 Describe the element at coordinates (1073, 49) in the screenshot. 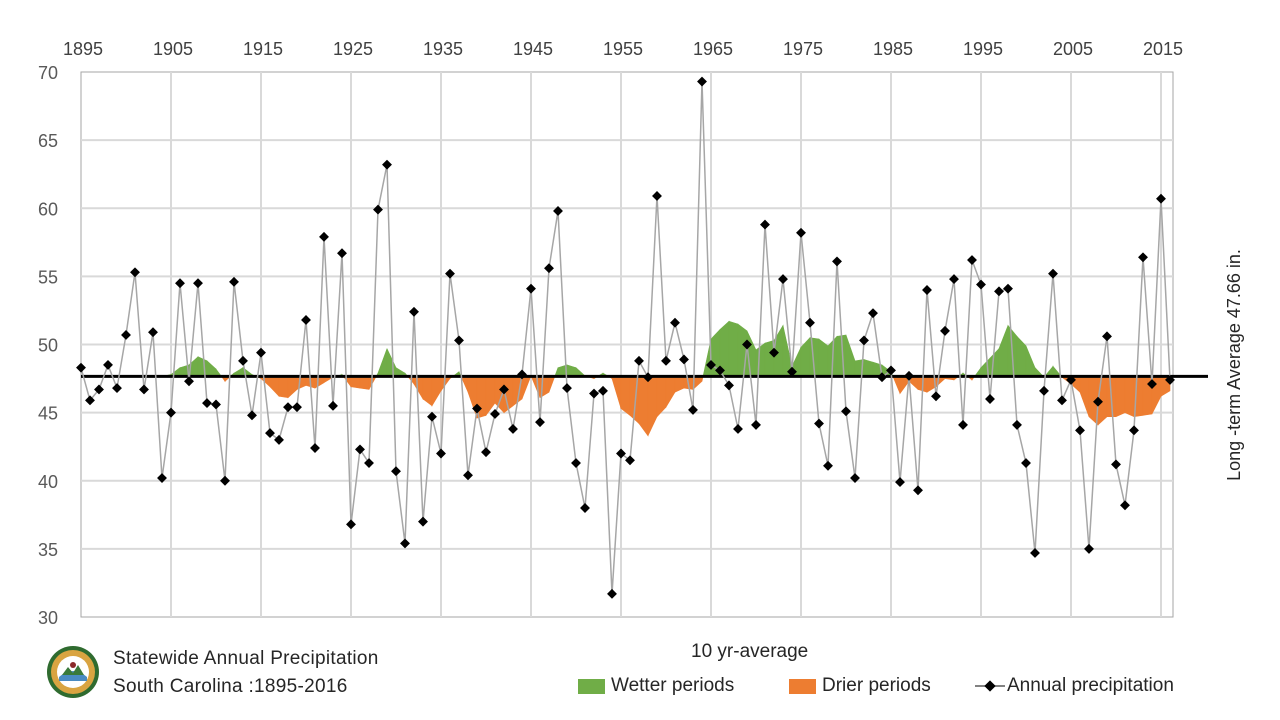

I see `x-tick-label: 2005` at that location.